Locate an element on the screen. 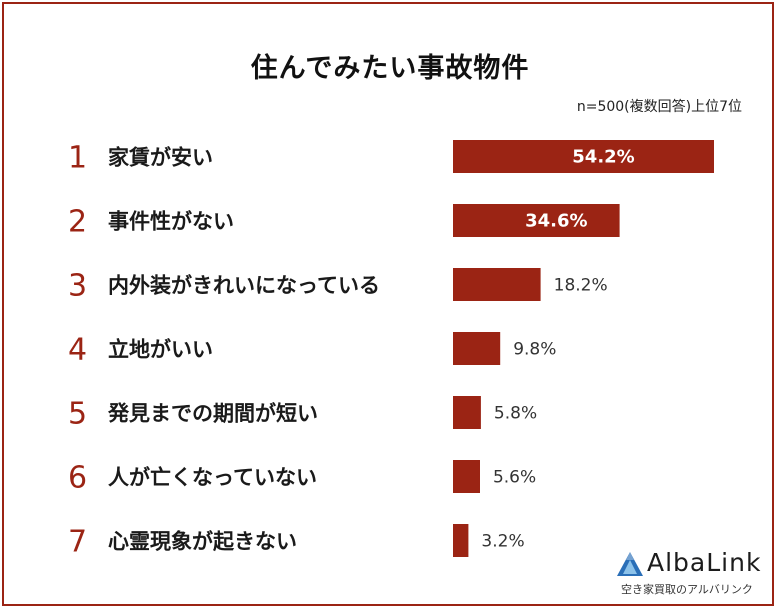 Image resolution: width=780 pixels, height=612 pixels. rank-number: 6 is located at coordinates (77, 478).